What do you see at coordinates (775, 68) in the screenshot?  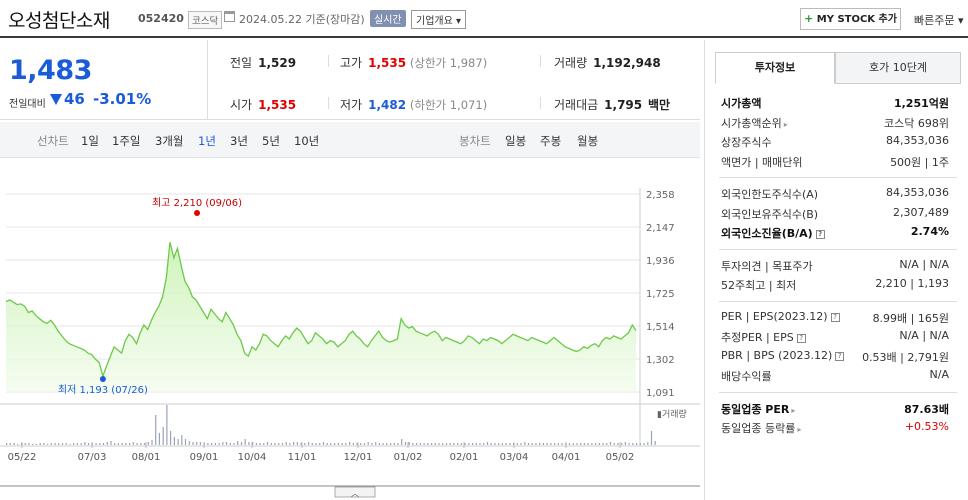 I see `tab-investment-info: 투자정보` at bounding box center [775, 68].